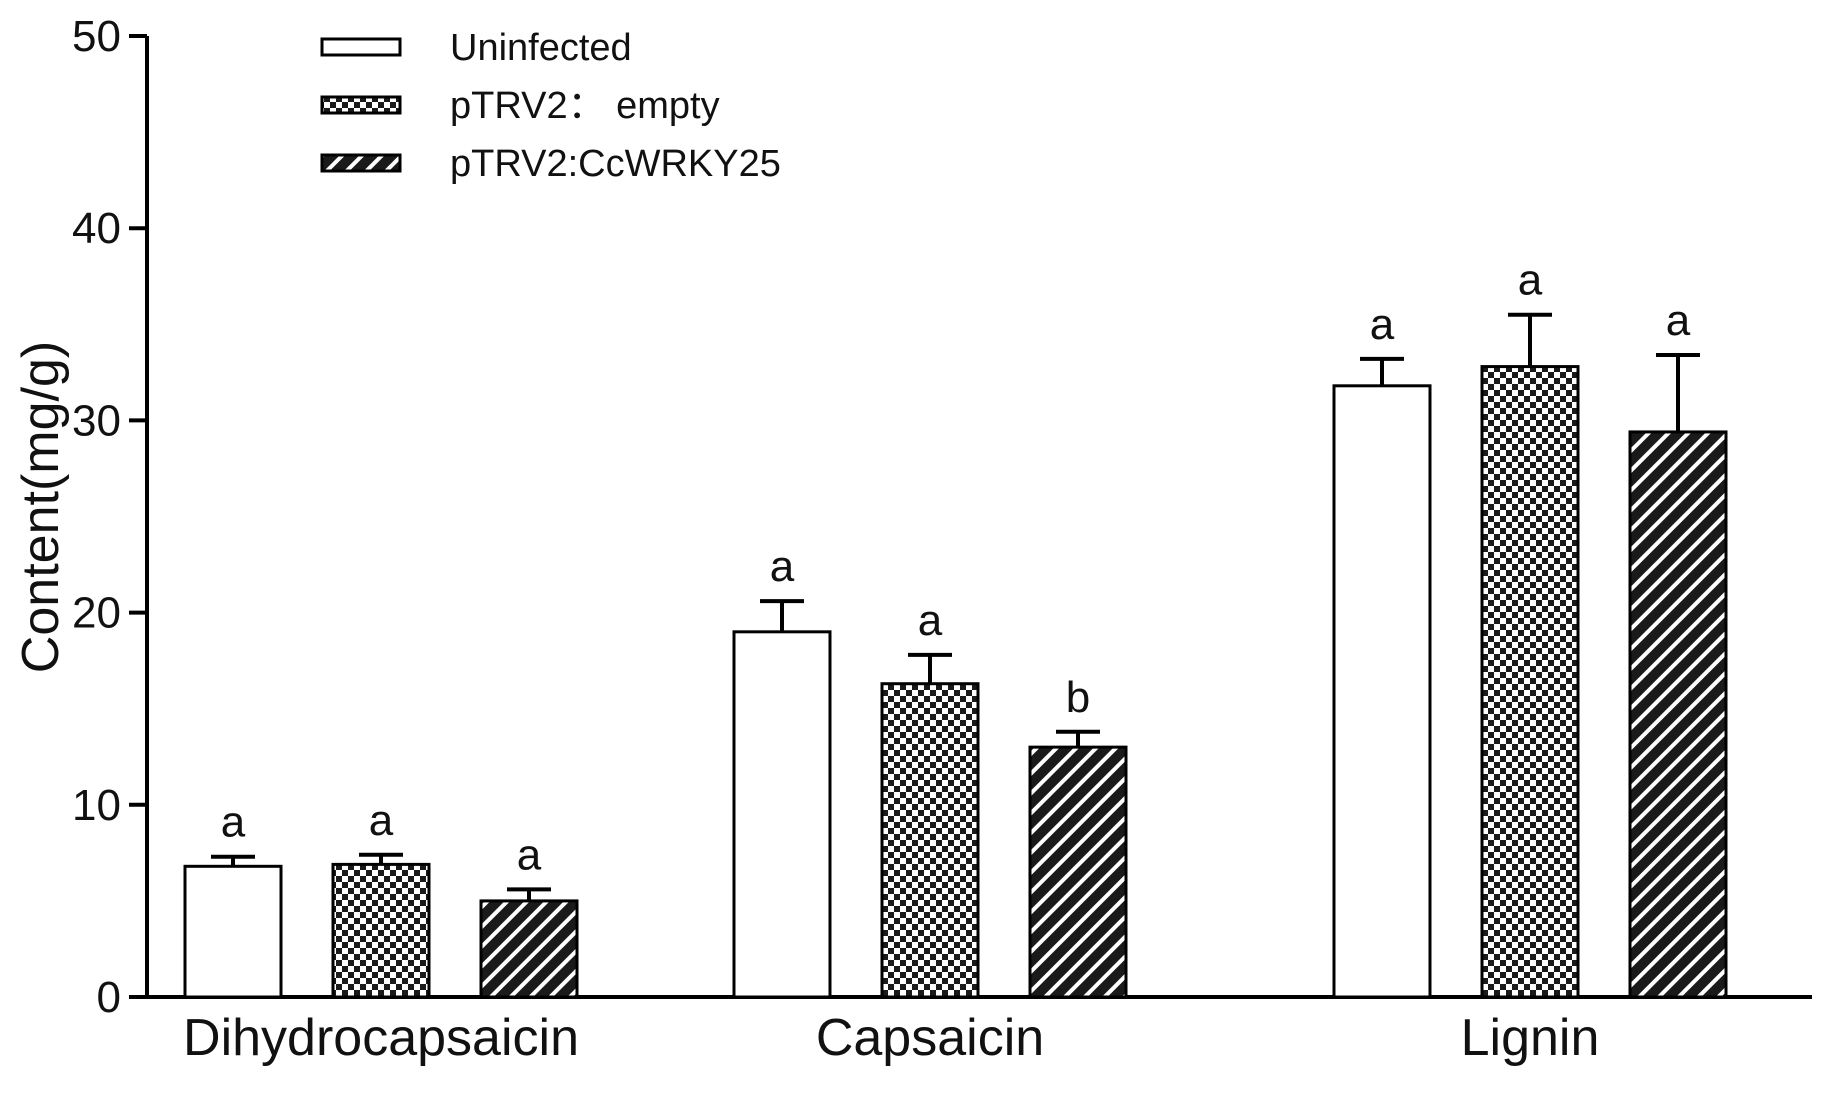 This screenshot has width=1822, height=1094. What do you see at coordinates (109, 997) in the screenshot?
I see `y-tick-label: 0` at bounding box center [109, 997].